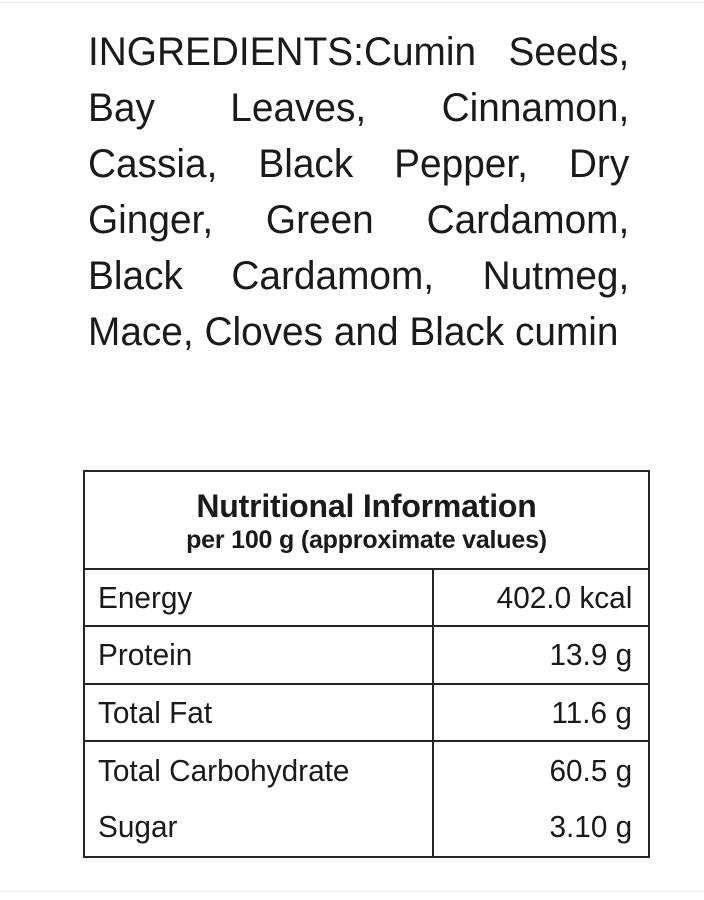 The width and height of the screenshot is (704, 900). Describe the element at coordinates (541, 799) in the screenshot. I see `nutrient-value-cell: 60.5 g 3.10 g` at that location.